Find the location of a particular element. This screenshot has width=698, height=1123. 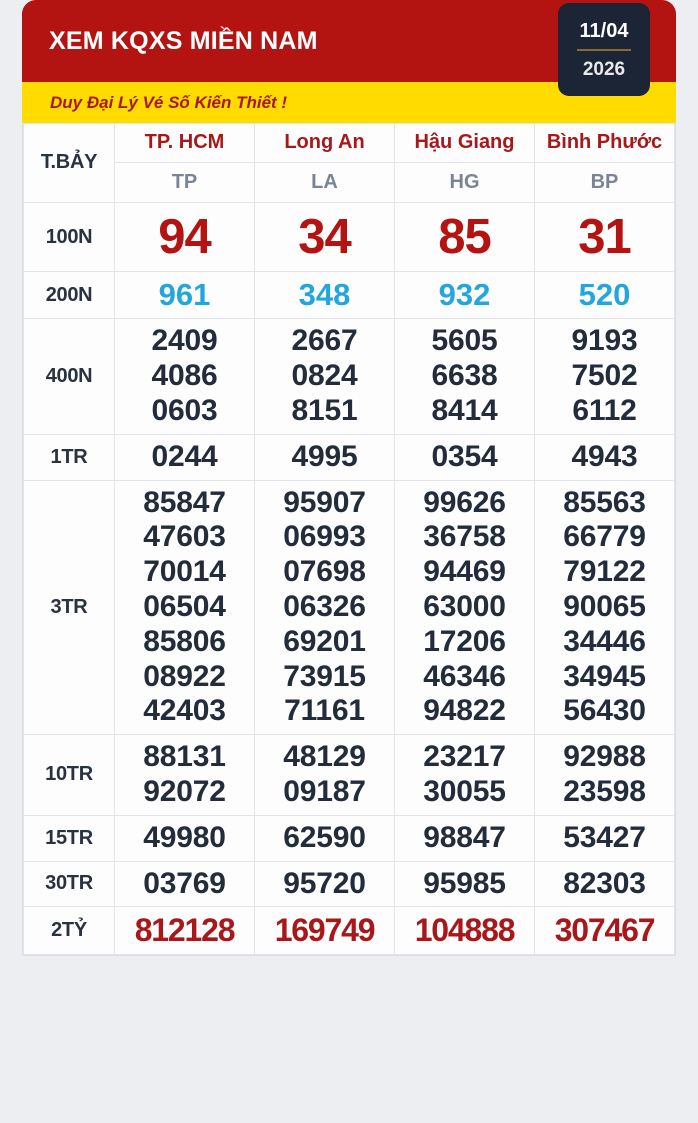

prize-cell: 104888 is located at coordinates (464, 931).